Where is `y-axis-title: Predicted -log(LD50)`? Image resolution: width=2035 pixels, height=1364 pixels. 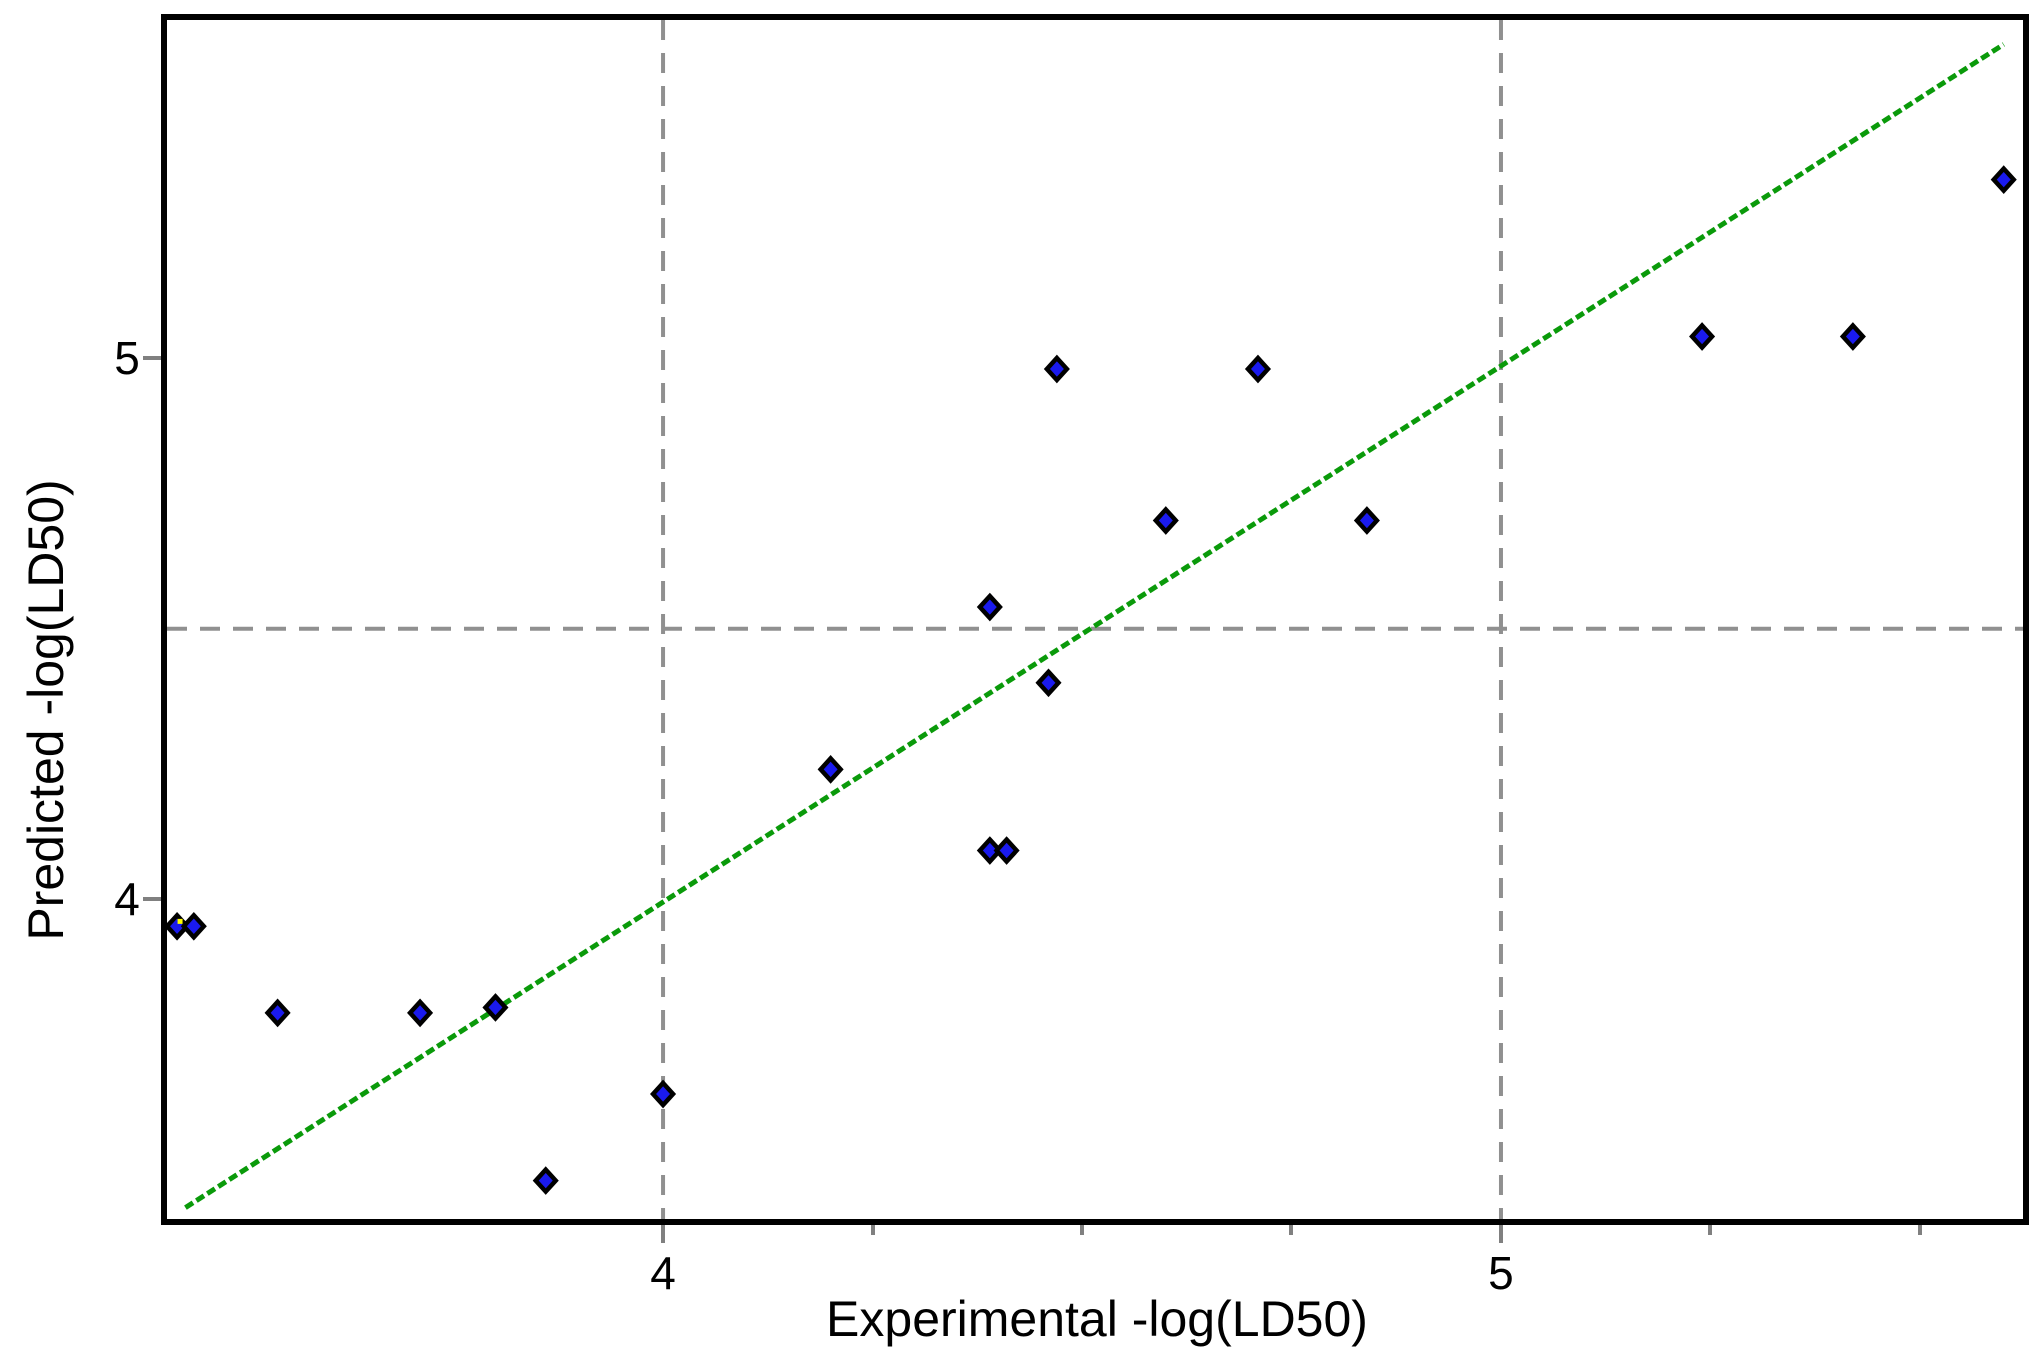 y-axis-title: Predicted -log(LD50) is located at coordinates (46, 710).